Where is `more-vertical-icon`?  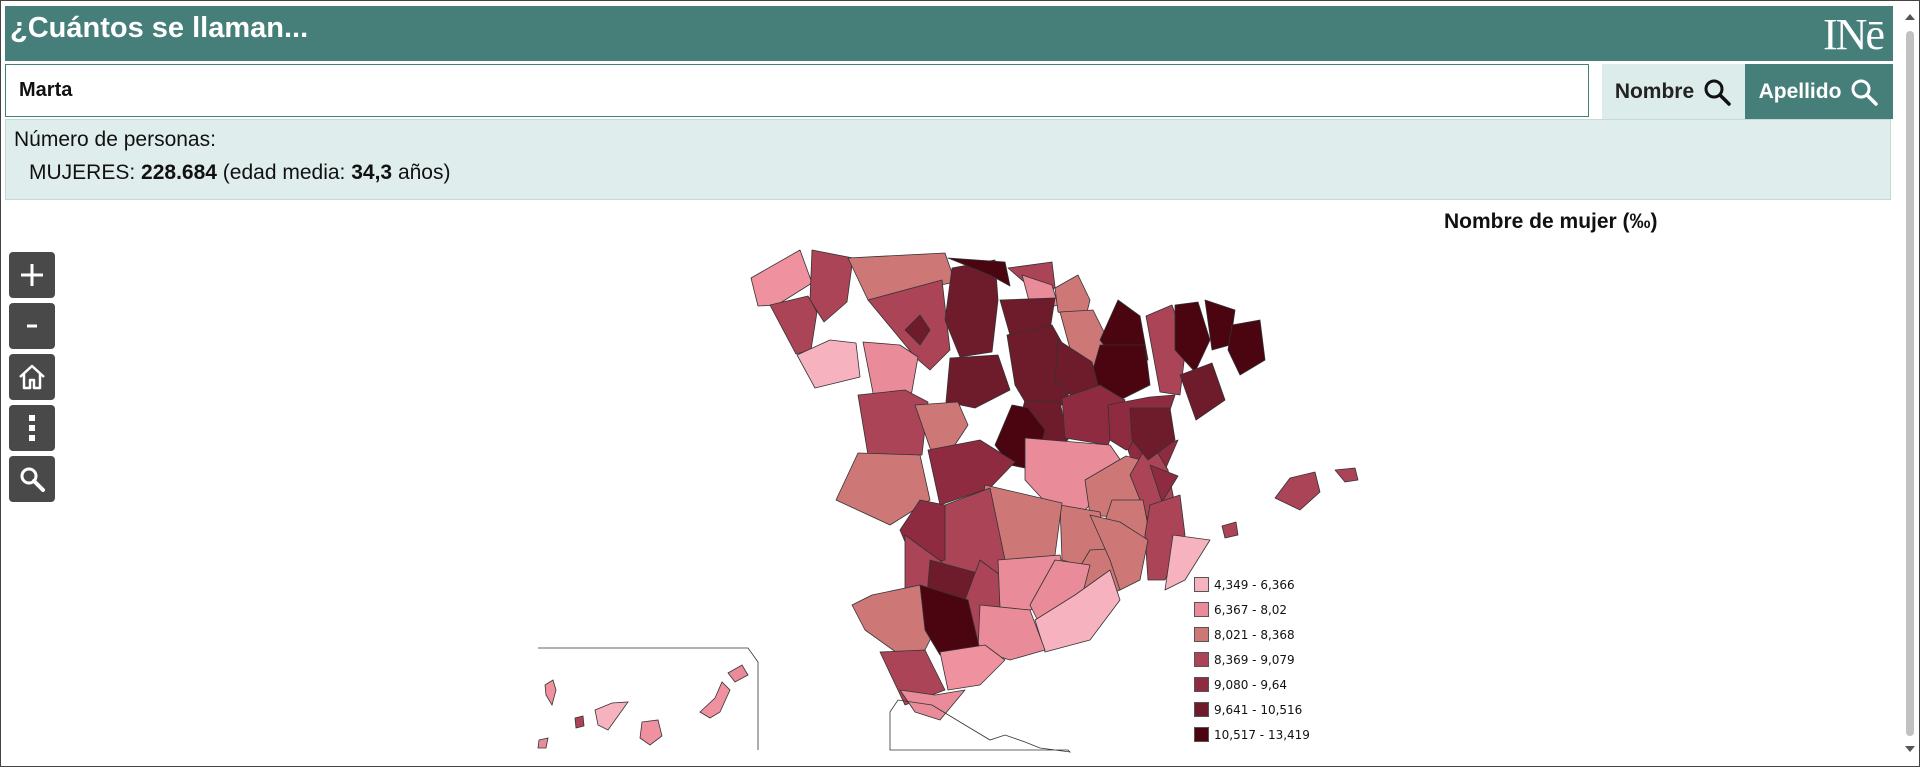
more-vertical-icon is located at coordinates (32, 428).